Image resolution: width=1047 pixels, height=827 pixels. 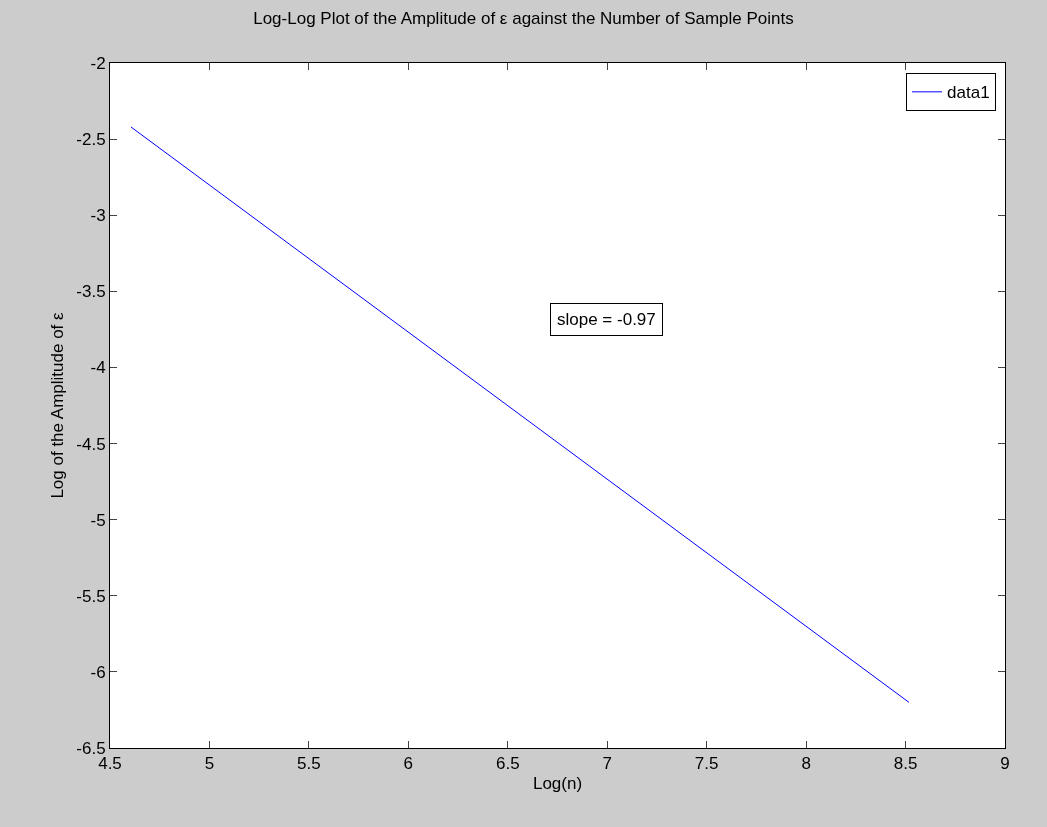 What do you see at coordinates (408, 764) in the screenshot?
I see `x-tick-label: 6` at bounding box center [408, 764].